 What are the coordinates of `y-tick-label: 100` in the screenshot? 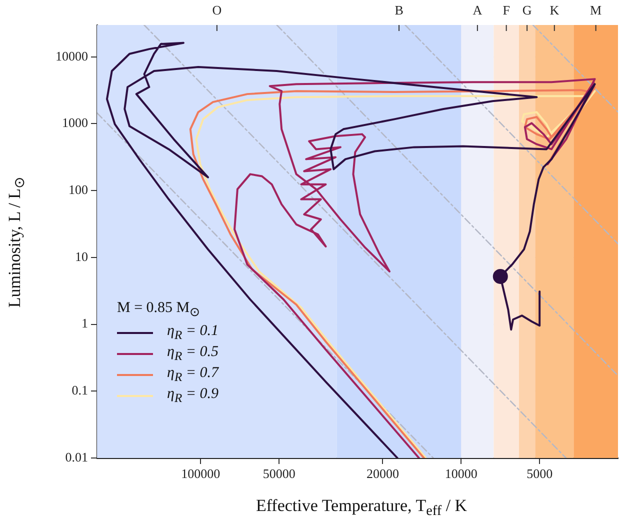 It's located at (78, 190).